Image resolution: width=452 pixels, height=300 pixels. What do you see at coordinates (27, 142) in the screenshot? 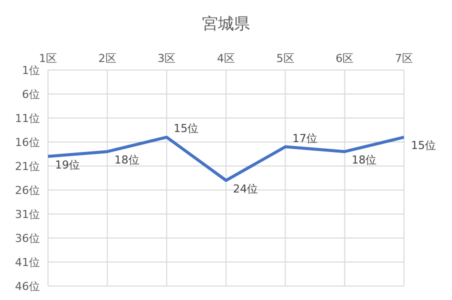
I see `y-tick-label: 16位` at bounding box center [27, 142].